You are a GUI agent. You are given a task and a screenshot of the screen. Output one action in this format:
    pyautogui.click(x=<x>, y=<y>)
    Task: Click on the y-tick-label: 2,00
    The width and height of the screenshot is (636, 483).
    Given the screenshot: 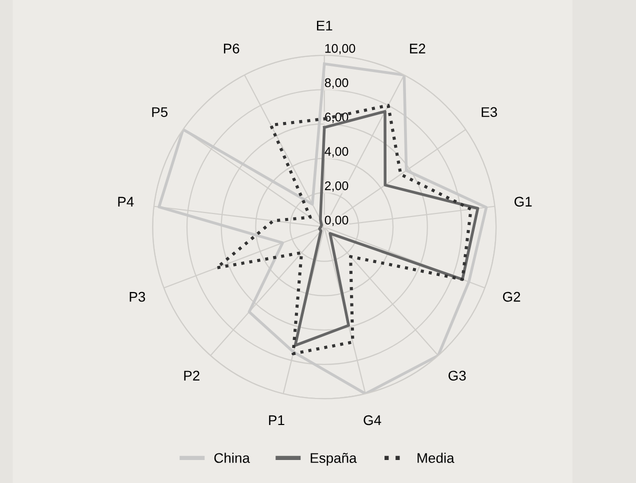 What is the action you would take?
    pyautogui.click(x=336, y=186)
    